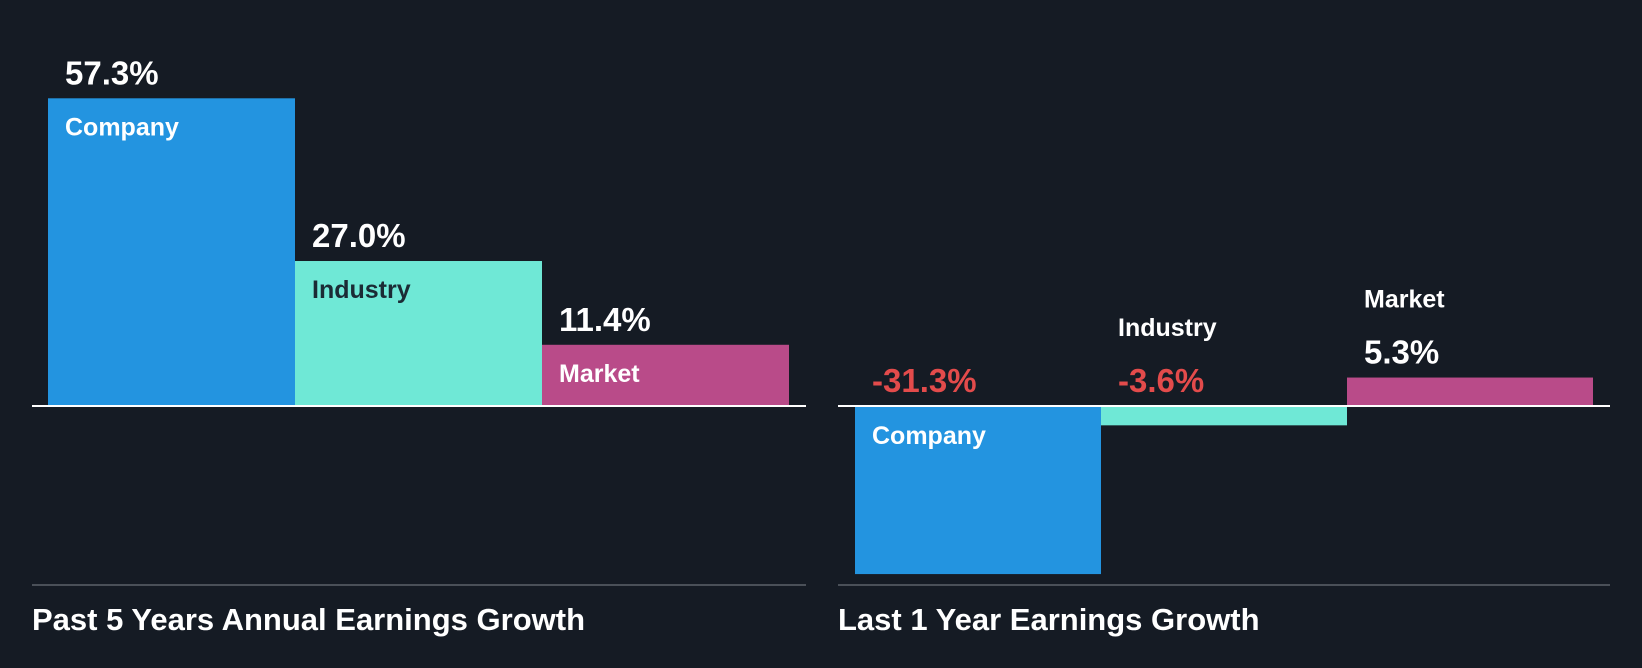 The image size is (1642, 668). What do you see at coordinates (122, 127) in the screenshot?
I see `category-label-past-5-years-company: Company` at bounding box center [122, 127].